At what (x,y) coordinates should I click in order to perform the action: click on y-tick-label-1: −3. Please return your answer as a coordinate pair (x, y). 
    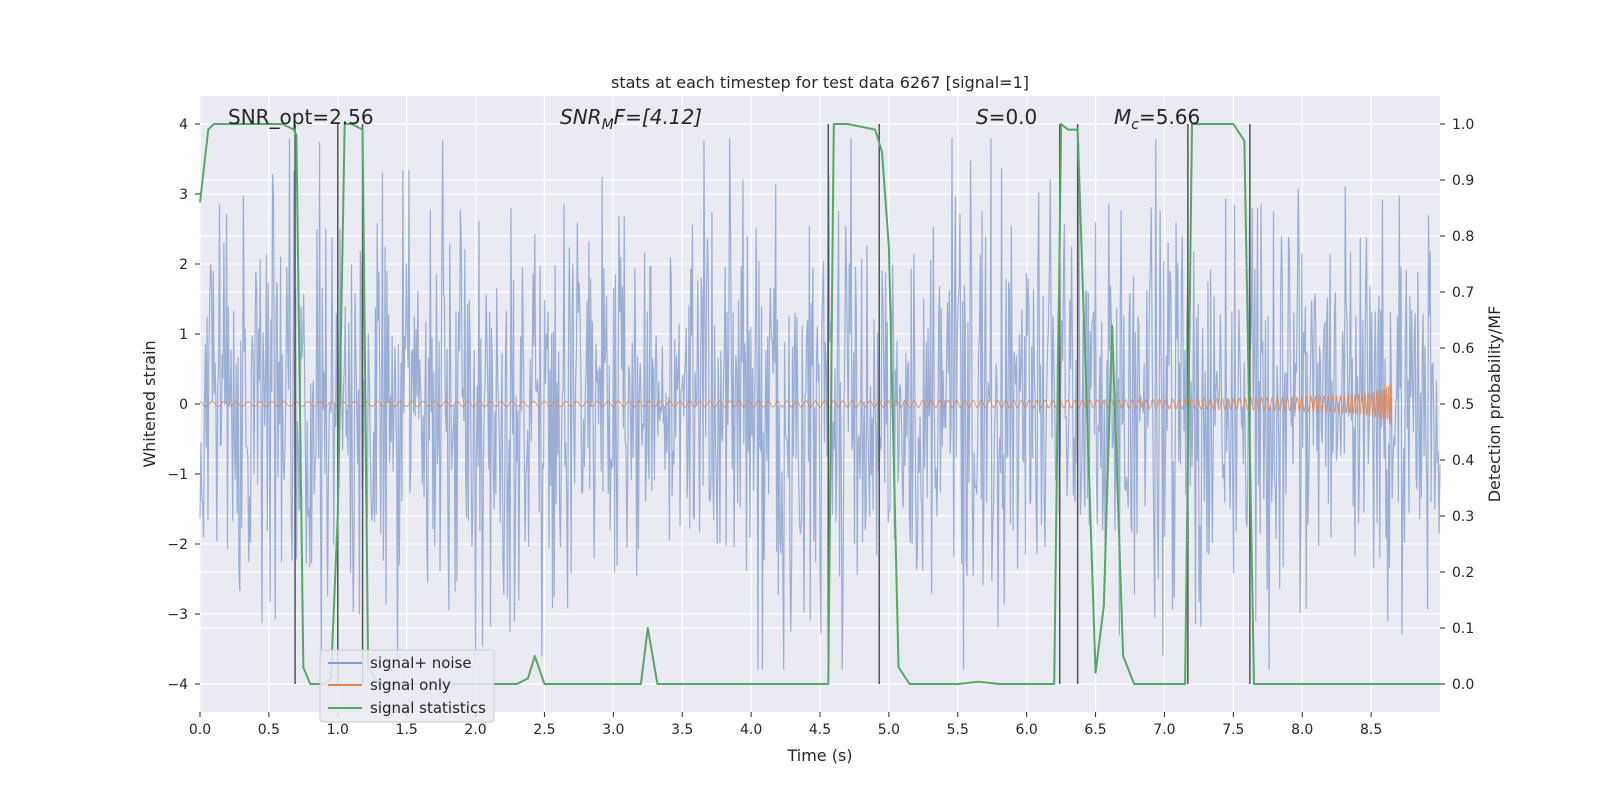
    Looking at the image, I should click on (177, 615).